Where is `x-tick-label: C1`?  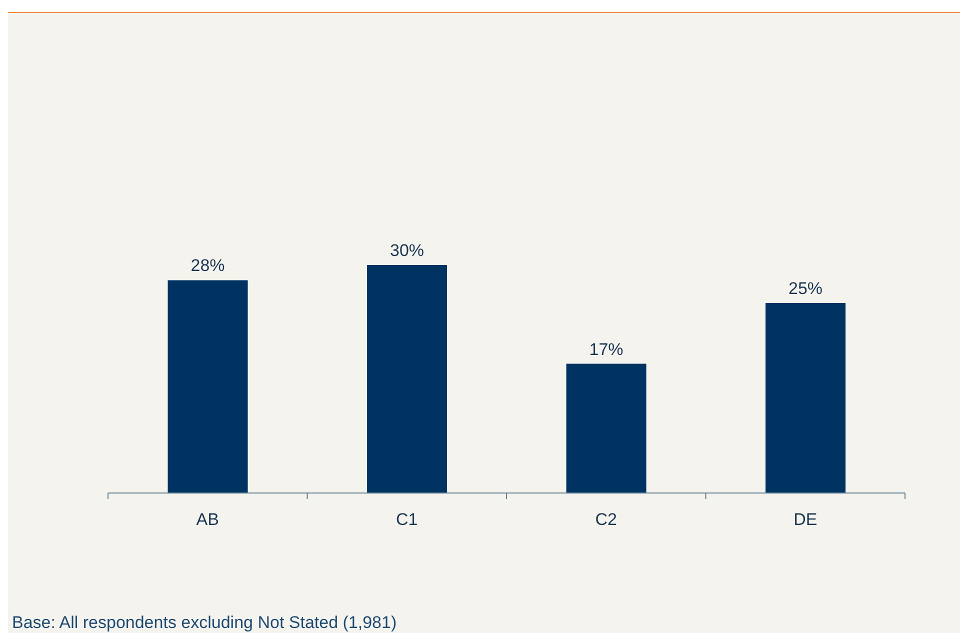
x-tick-label: C1 is located at coordinates (407, 520).